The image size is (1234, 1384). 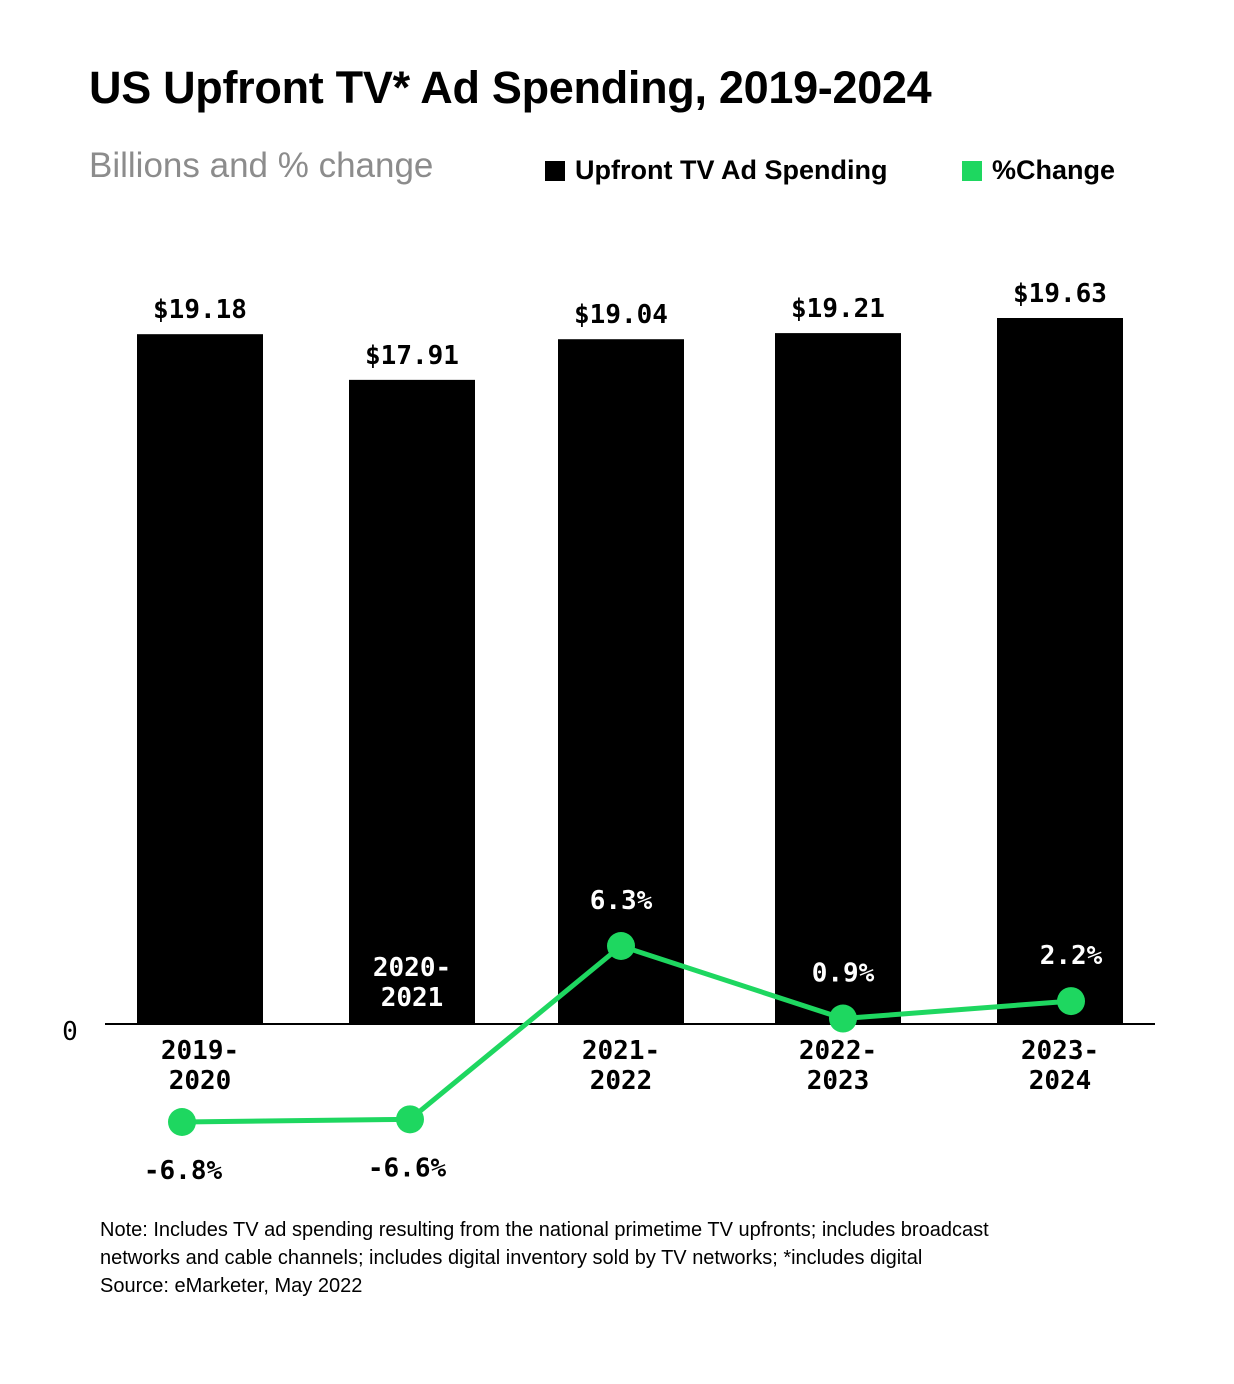 What do you see at coordinates (555, 170) in the screenshot?
I see `legend-swatch-bars` at bounding box center [555, 170].